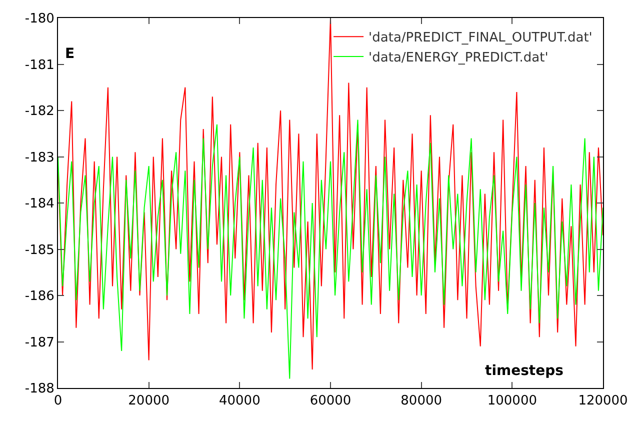  I want to click on x-tick-label: 20000, so click(149, 401).